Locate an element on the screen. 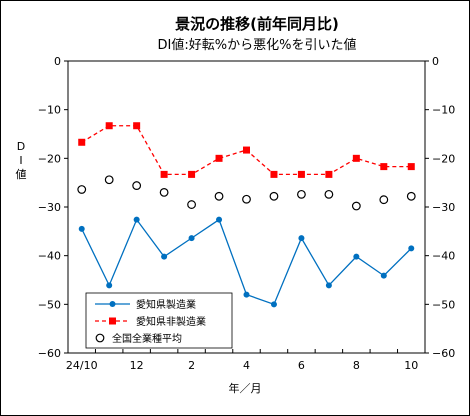  legend-label: 全国全業種平均 is located at coordinates (147, 338).